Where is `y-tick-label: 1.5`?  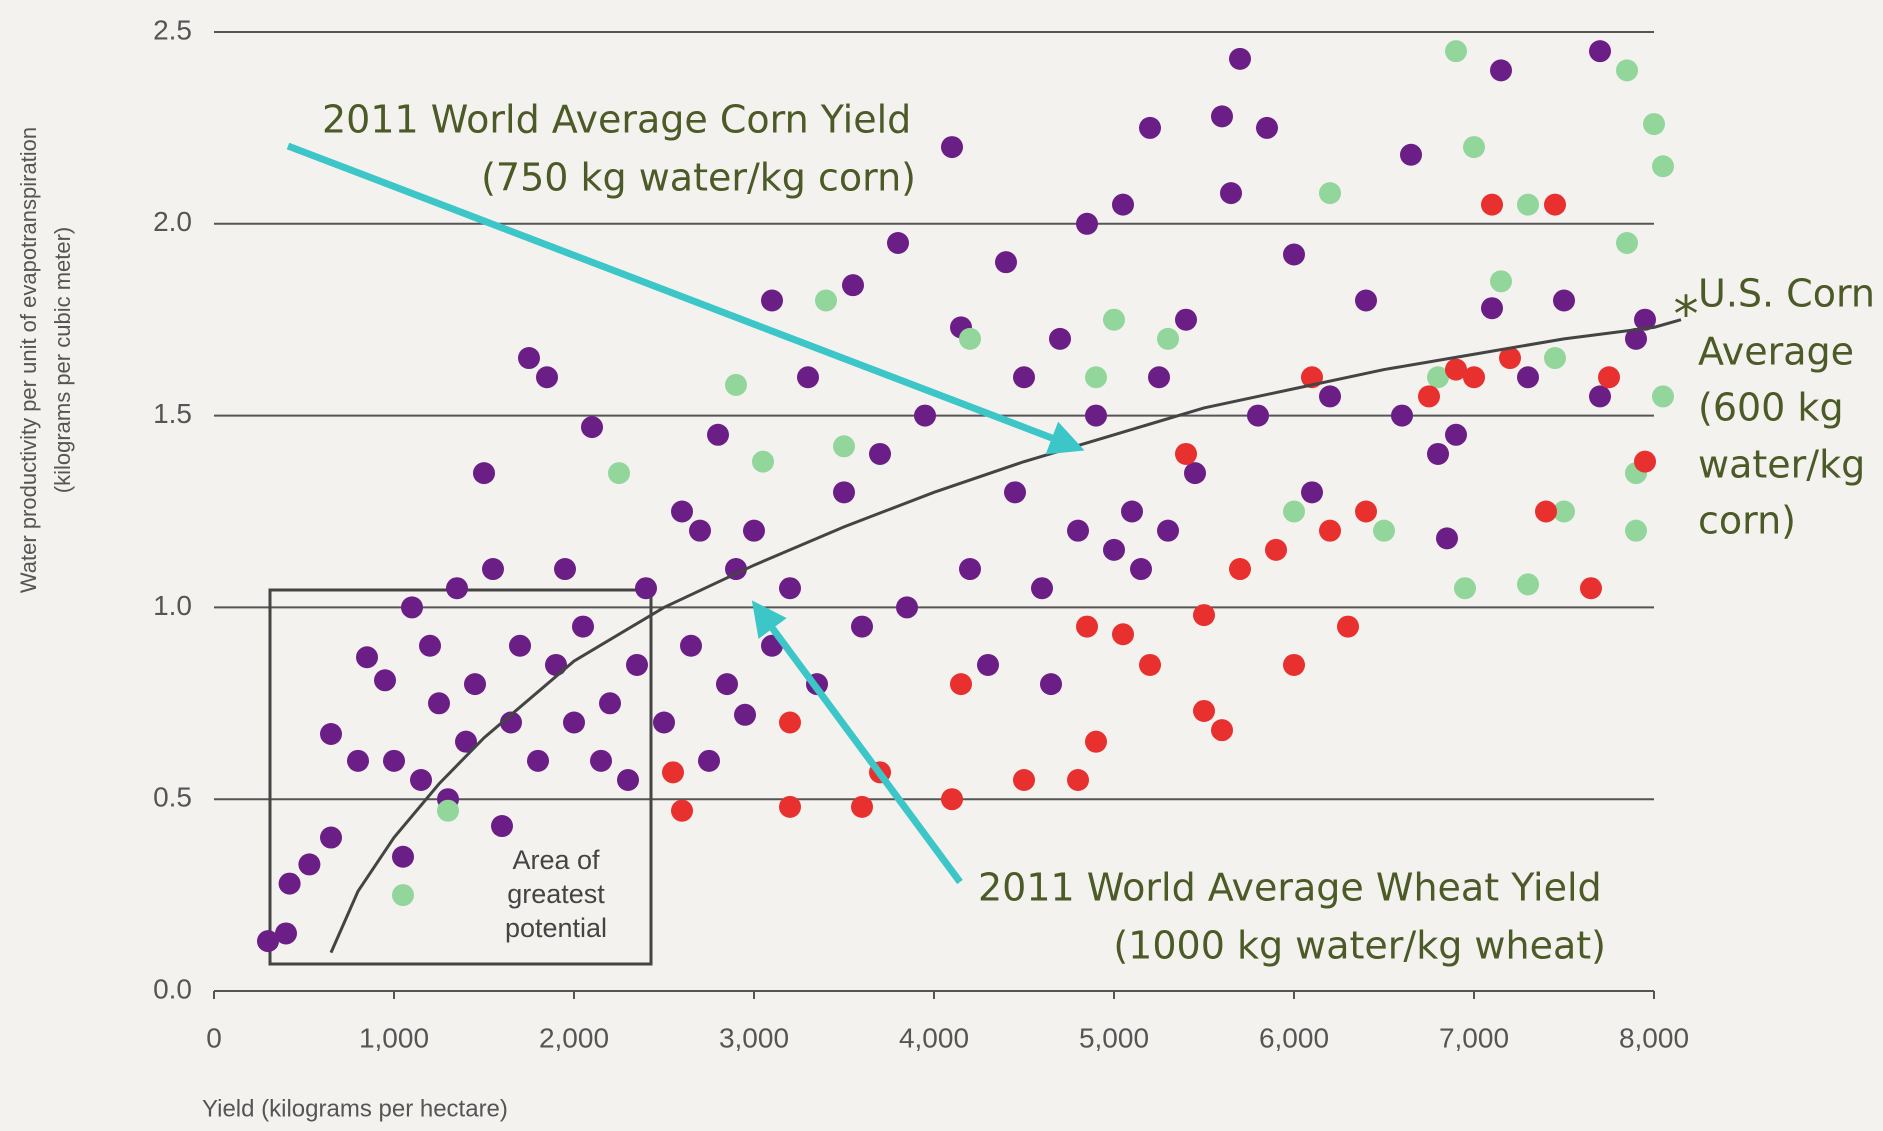 y-tick-label: 1.5 is located at coordinates (172, 413).